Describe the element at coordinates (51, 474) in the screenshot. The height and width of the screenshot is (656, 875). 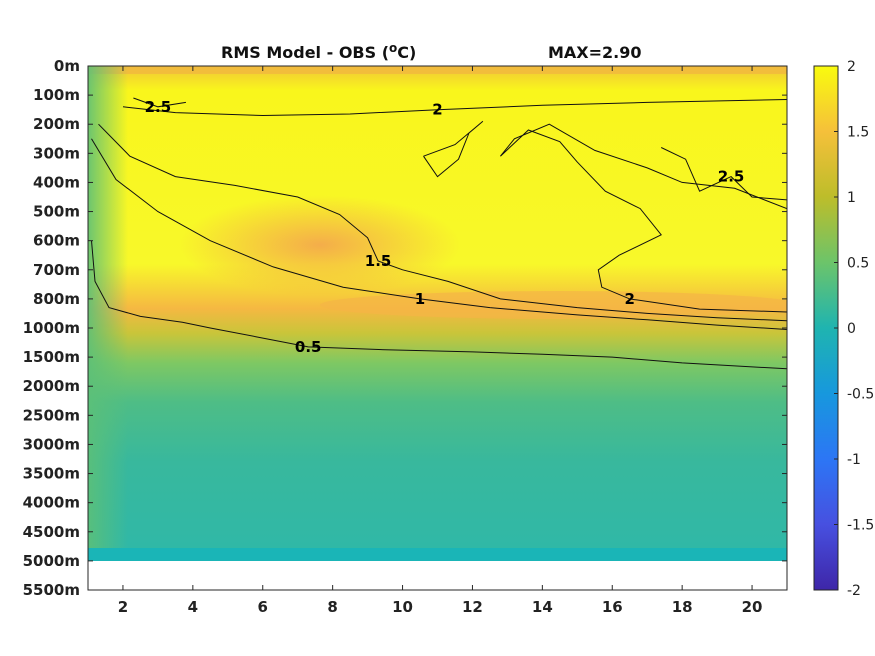
I see `y-tick-label: 3500m` at that location.